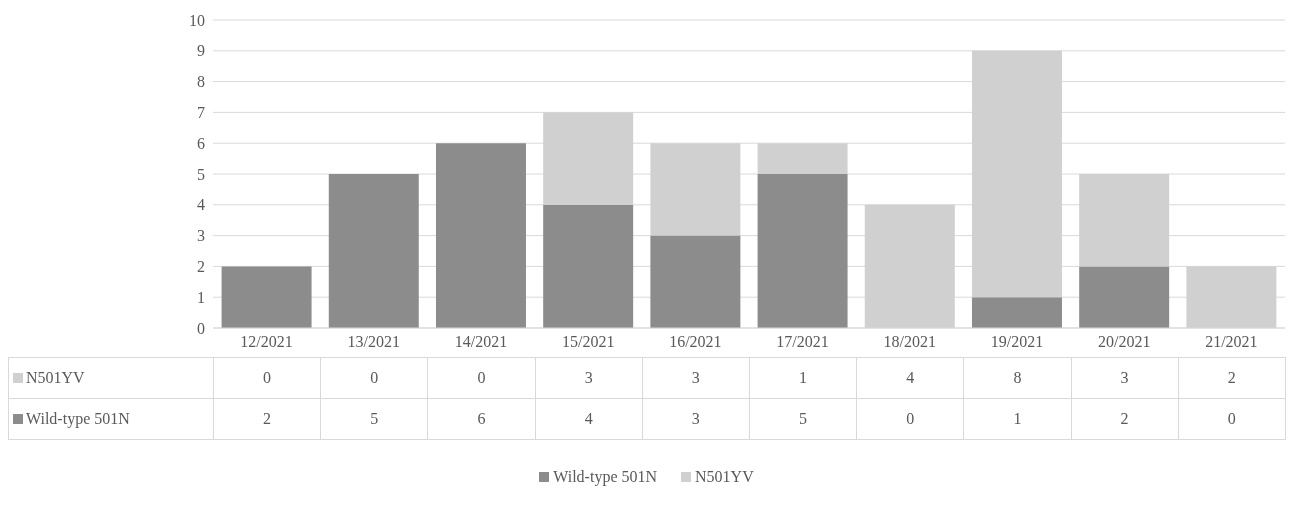 The image size is (1293, 520). I want to click on x-tick-label: 20/2021, so click(1124, 342).